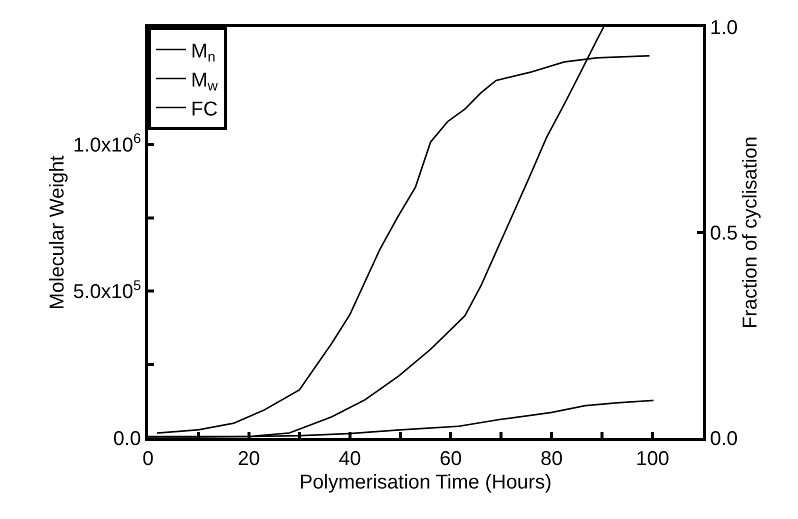 The height and width of the screenshot is (519, 798). Describe the element at coordinates (107, 143) in the screenshot. I see `y-tick-label: 1.0x10$^{6}$` at that location.